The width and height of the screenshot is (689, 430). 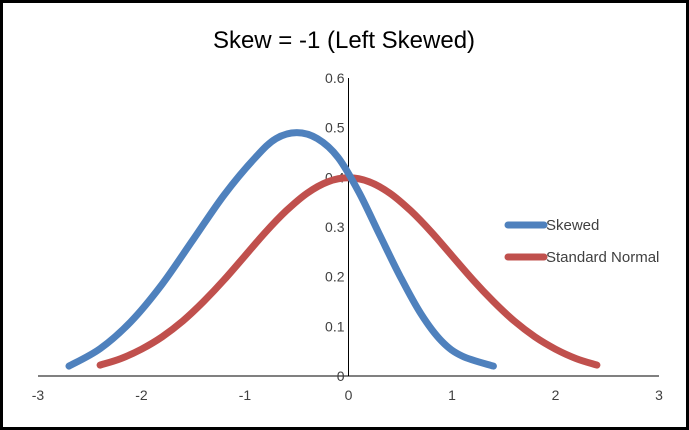 I want to click on legend: Skewed Standard Normal, so click(x=581, y=241).